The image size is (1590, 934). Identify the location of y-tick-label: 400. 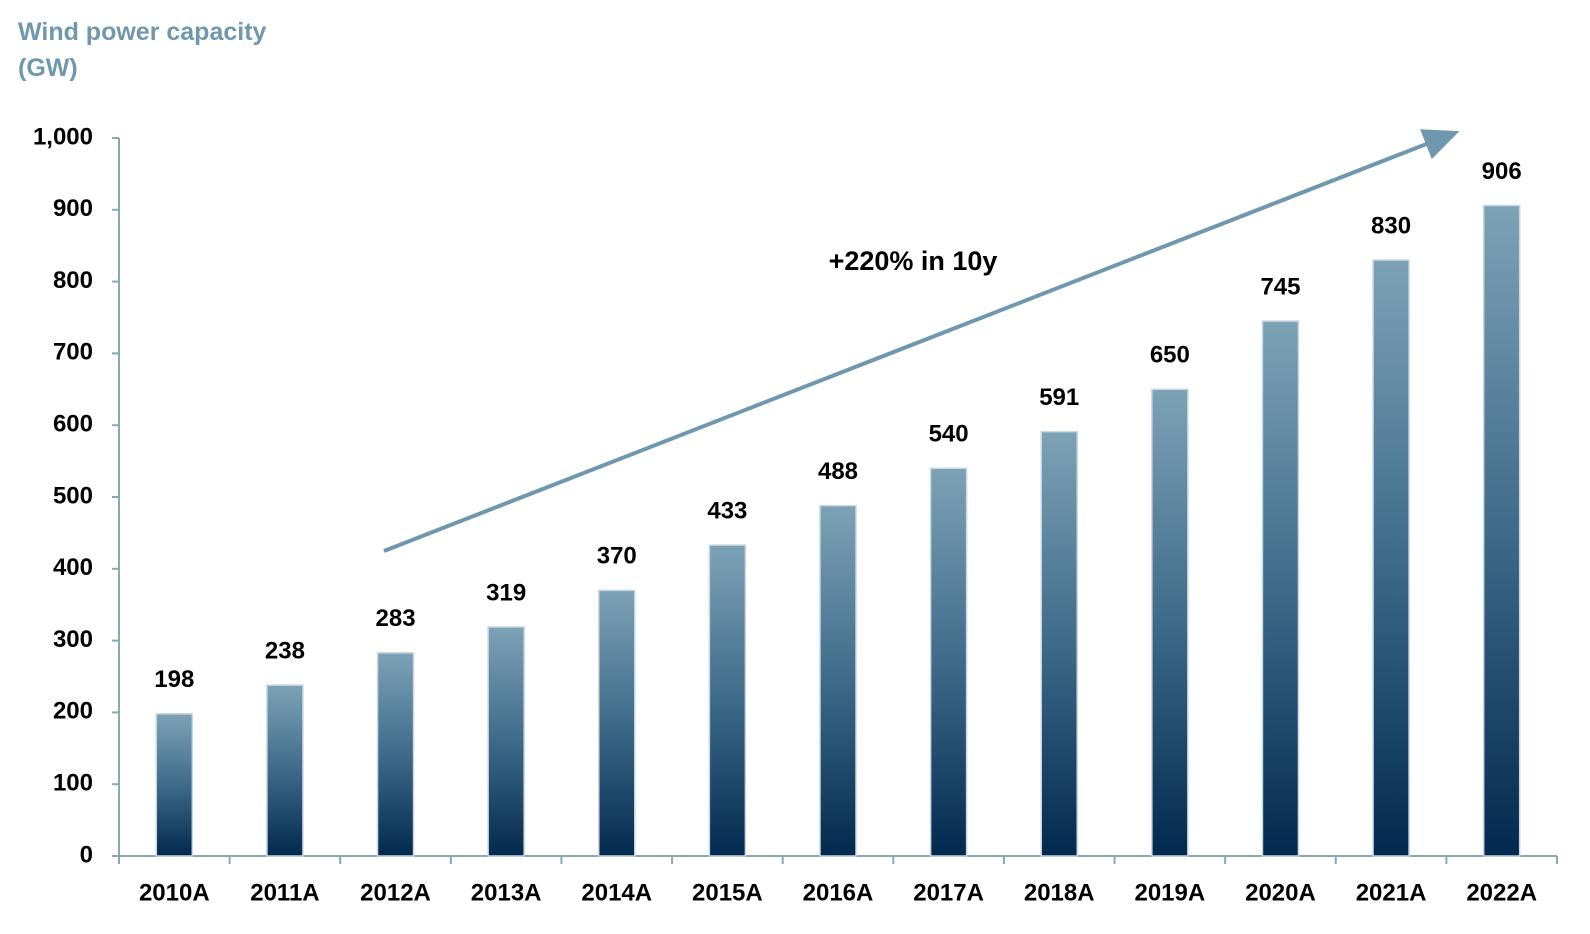
(73, 567).